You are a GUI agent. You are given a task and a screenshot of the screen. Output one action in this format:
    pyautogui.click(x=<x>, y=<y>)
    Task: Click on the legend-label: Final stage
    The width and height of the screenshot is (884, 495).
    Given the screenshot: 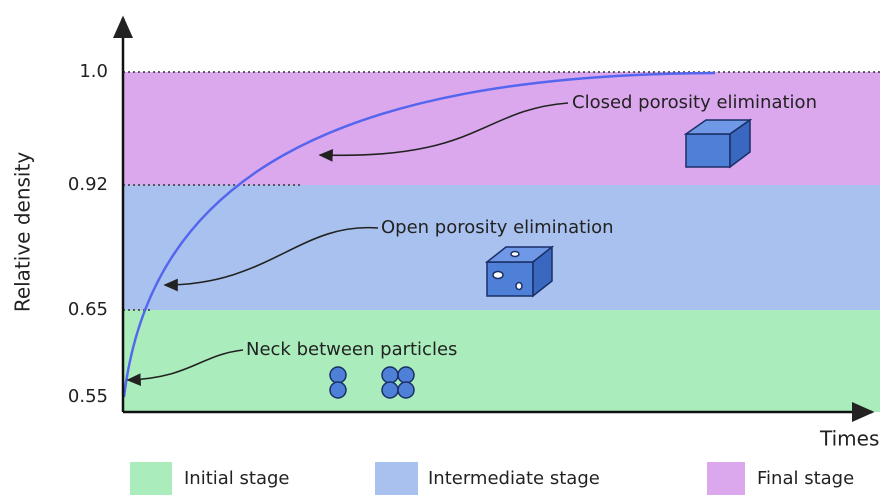 What is the action you would take?
    pyautogui.click(x=805, y=478)
    